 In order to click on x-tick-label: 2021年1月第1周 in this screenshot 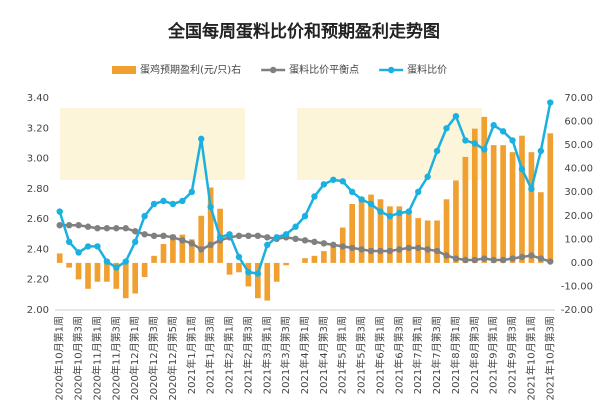, I will do `click(191, 355)`.